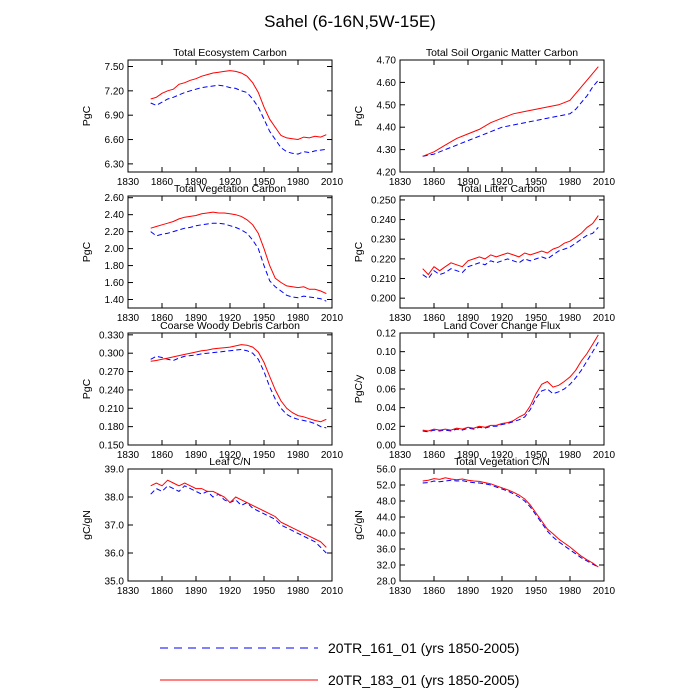 This screenshot has height=700, width=700. I want to click on y-tick-label: 56.0, so click(387, 470).